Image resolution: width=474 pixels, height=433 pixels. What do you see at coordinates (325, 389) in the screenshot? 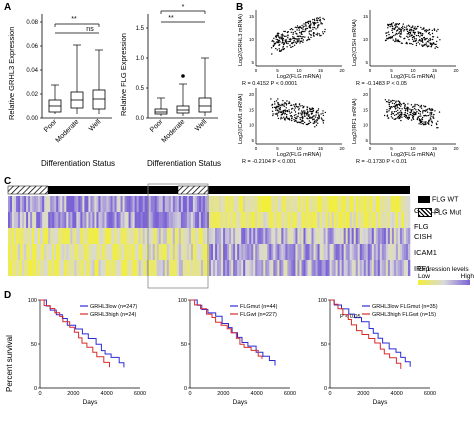
I see `survival-ytick: 0` at bounding box center [325, 389].